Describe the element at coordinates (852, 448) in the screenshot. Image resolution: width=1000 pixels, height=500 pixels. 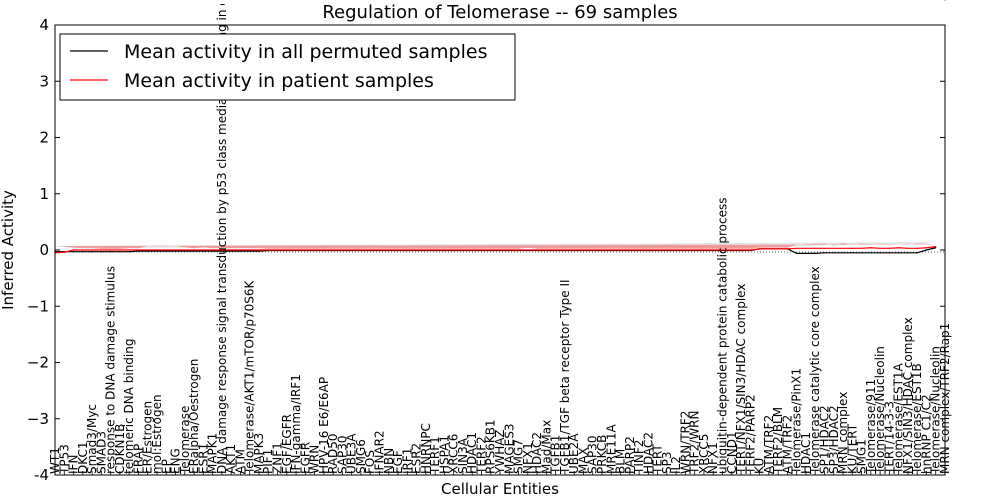
I see `x-tick-label-86: KU/TERT` at that location.